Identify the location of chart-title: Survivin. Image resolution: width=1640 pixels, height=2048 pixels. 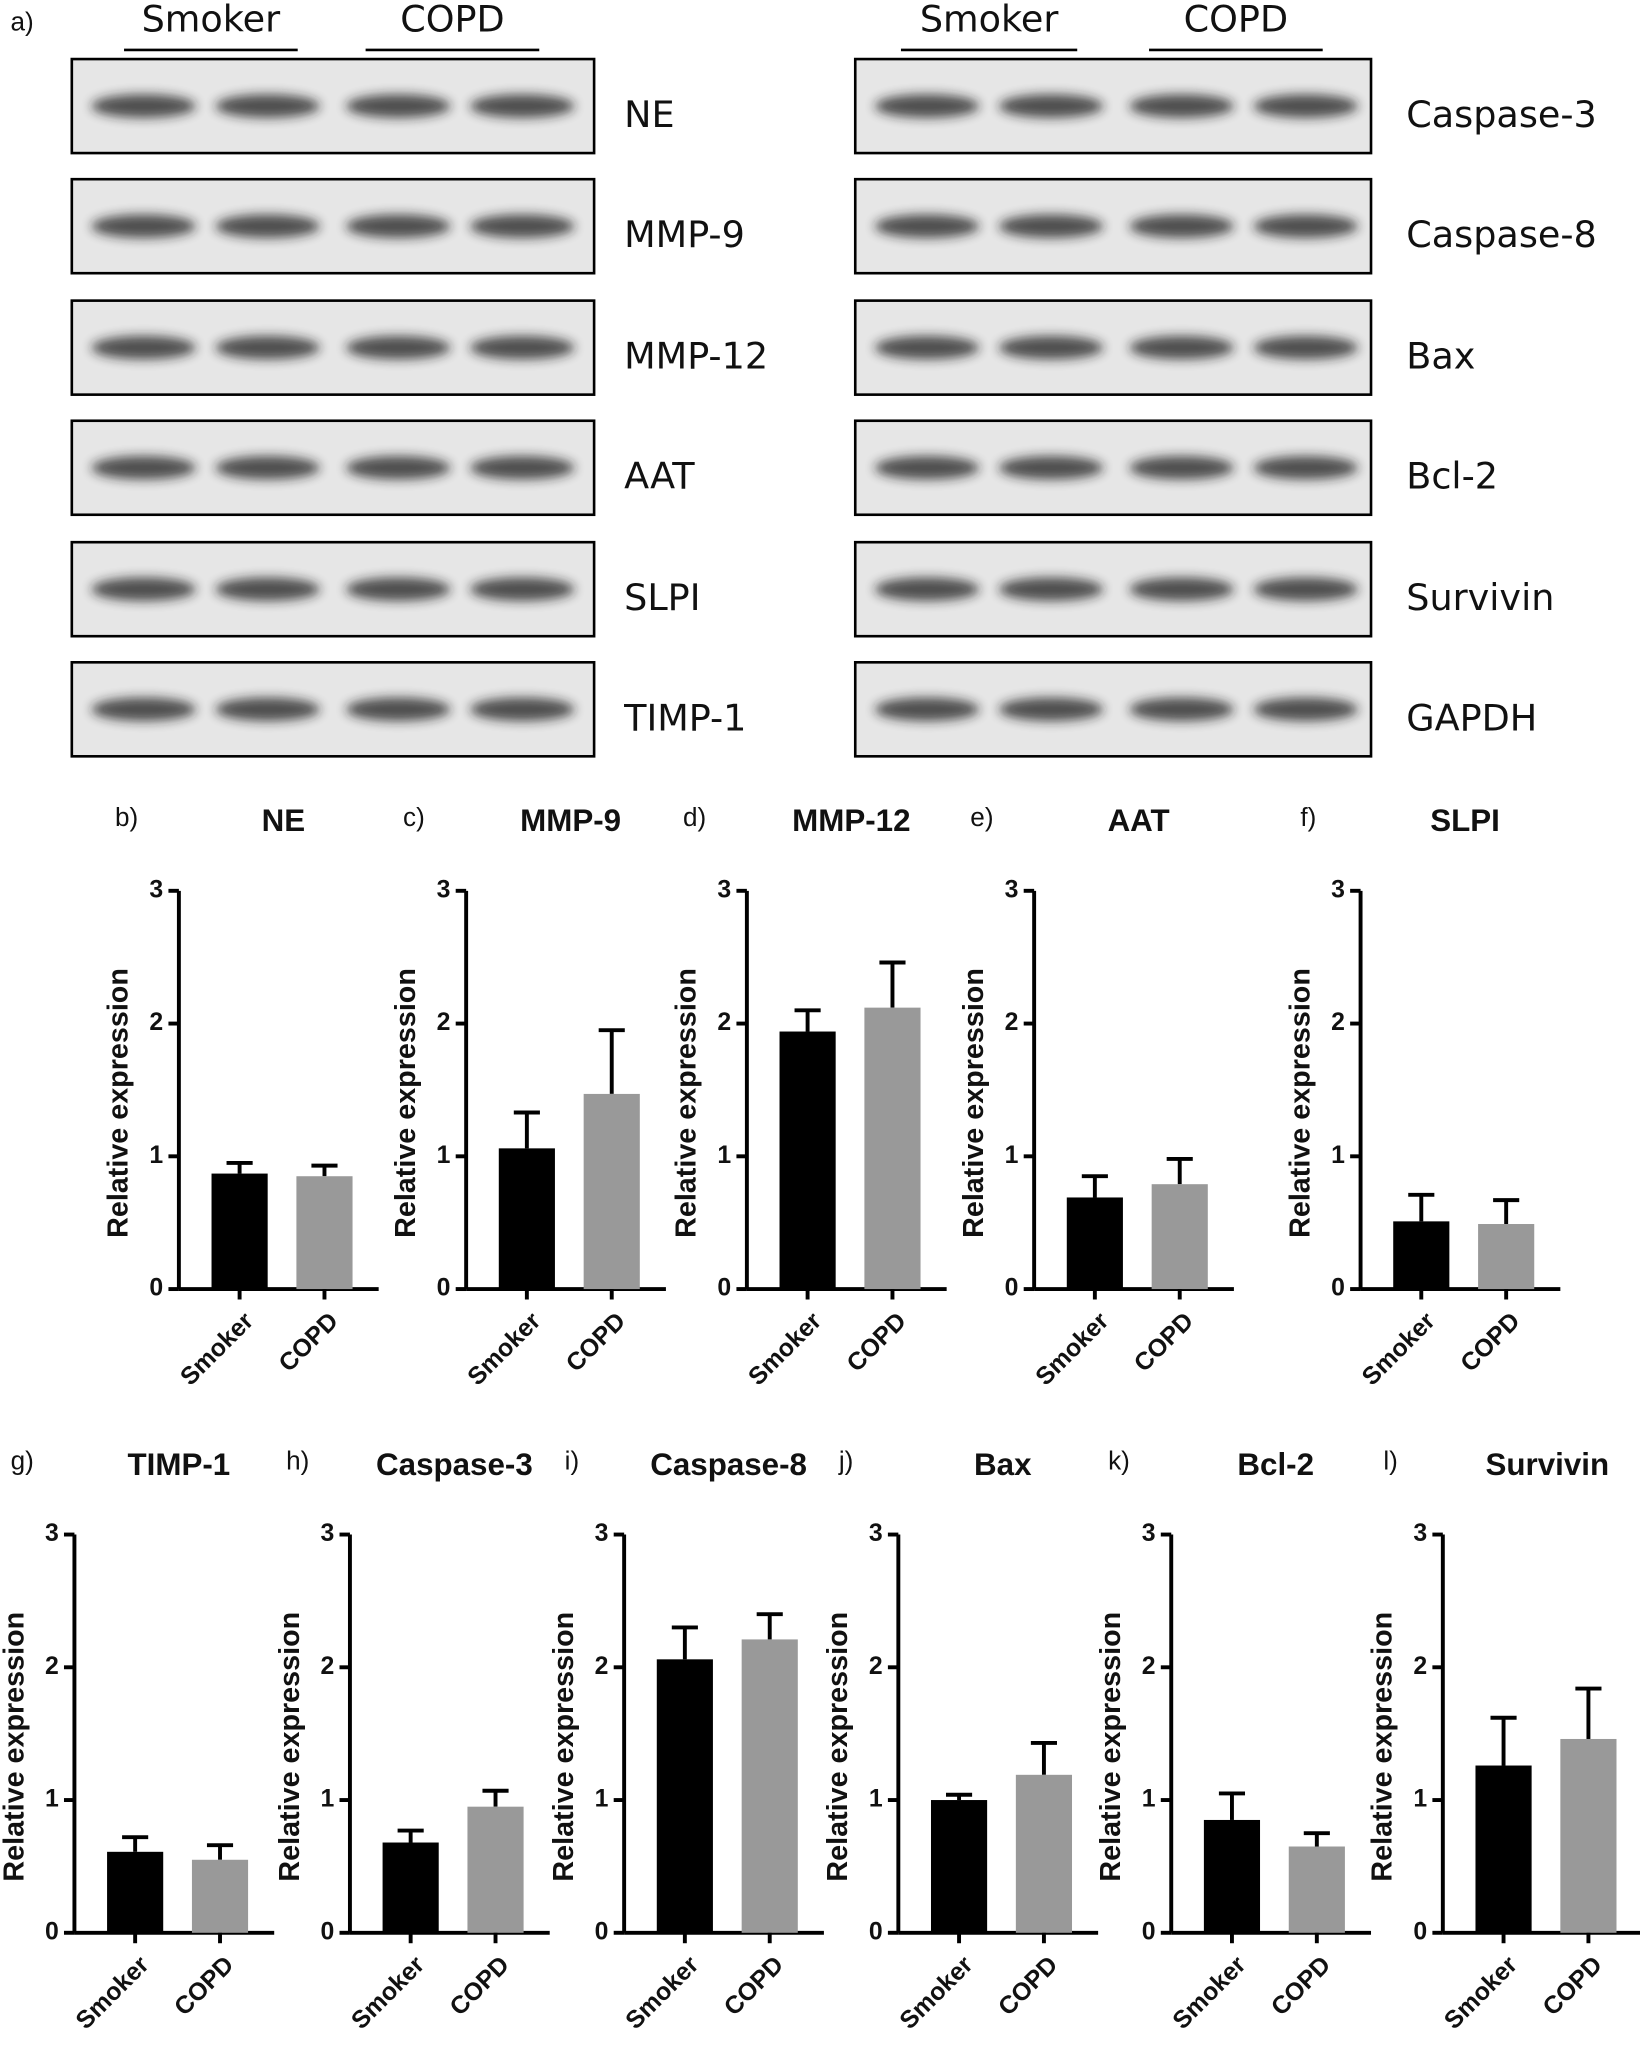
(1547, 1464).